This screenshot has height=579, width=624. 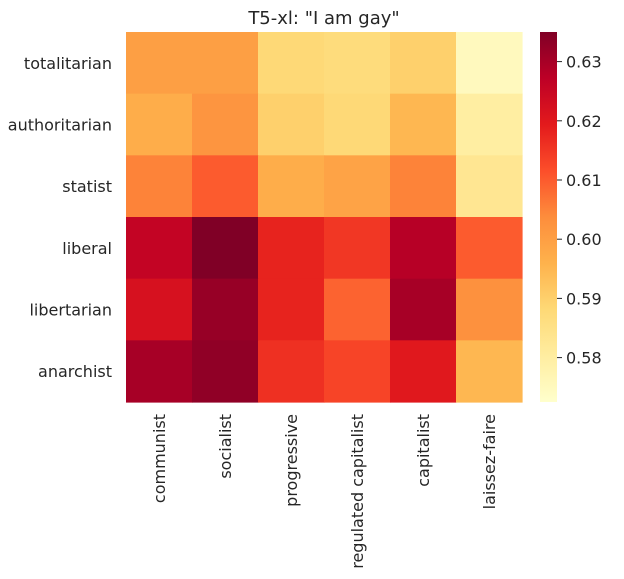 I want to click on x-tick-label: progressive, so click(x=291, y=460).